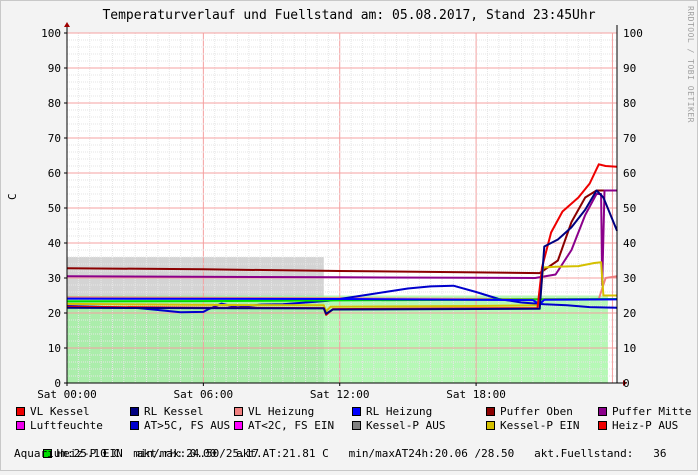  I want to click on legend-label: Kessel-P EIN, so click(540, 425).